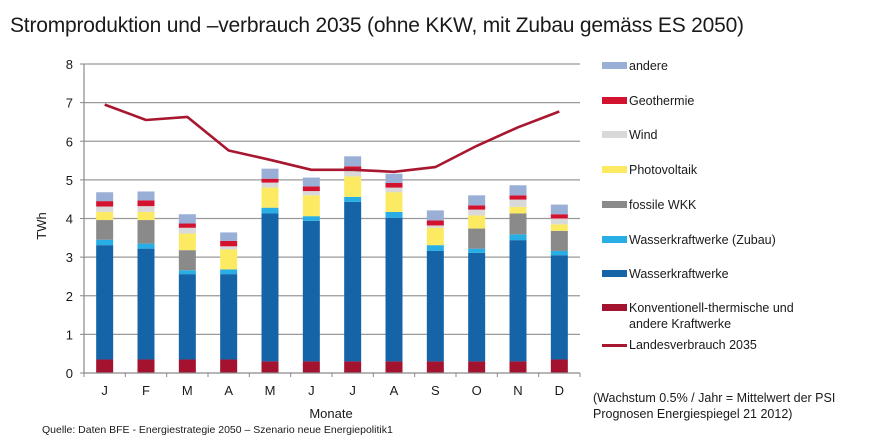 Image resolution: width=873 pixels, height=446 pixels. What do you see at coordinates (69, 141) in the screenshot?
I see `y-tick-label: 6` at bounding box center [69, 141].